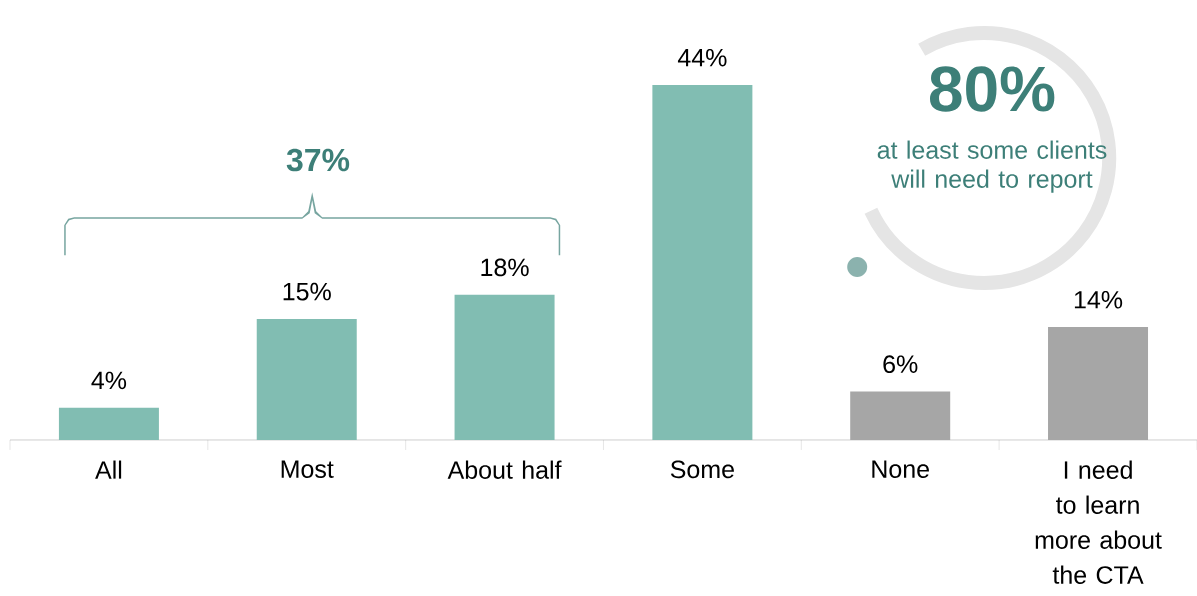 The height and width of the screenshot is (596, 1197). What do you see at coordinates (992, 89) in the screenshot?
I see `annotation: 80%` at bounding box center [992, 89].